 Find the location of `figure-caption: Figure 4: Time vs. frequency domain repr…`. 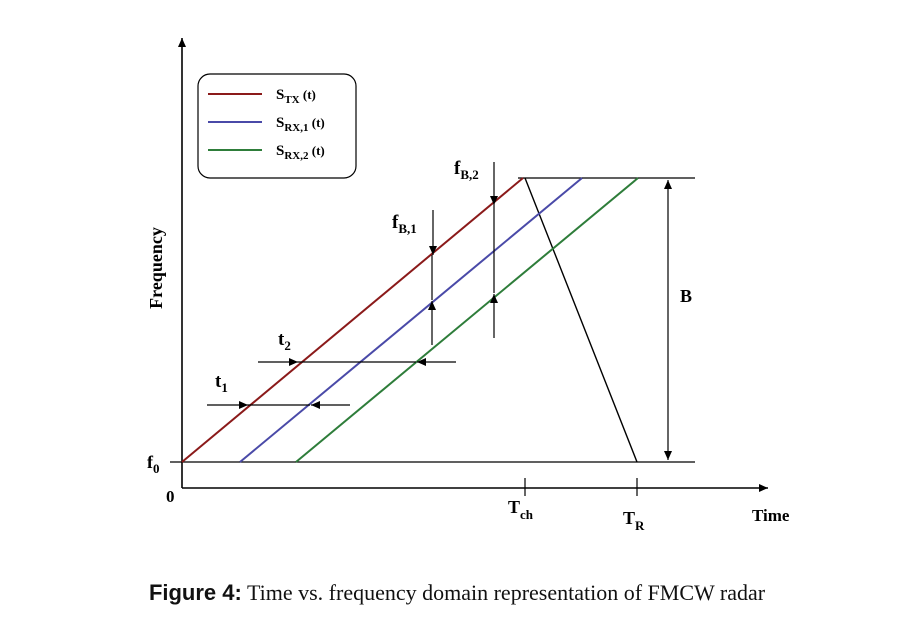

figure-caption: Figure 4: Time vs. frequency domain repr… is located at coordinates (457, 593).